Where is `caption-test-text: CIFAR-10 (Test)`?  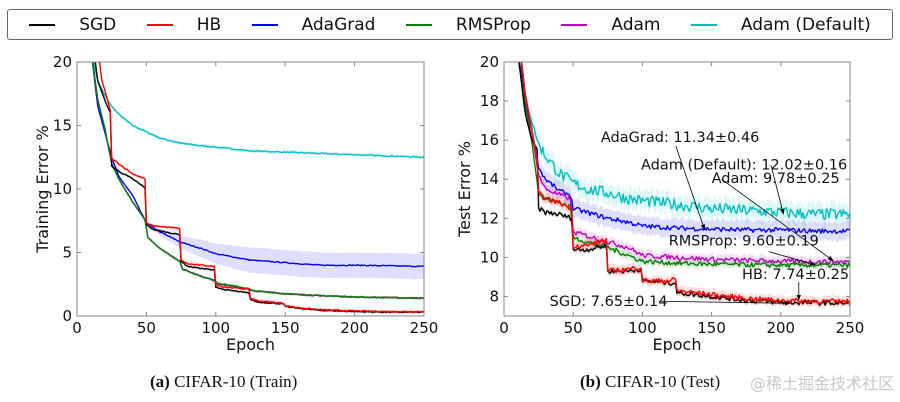 caption-test-text: CIFAR-10 (Test) is located at coordinates (660, 381).